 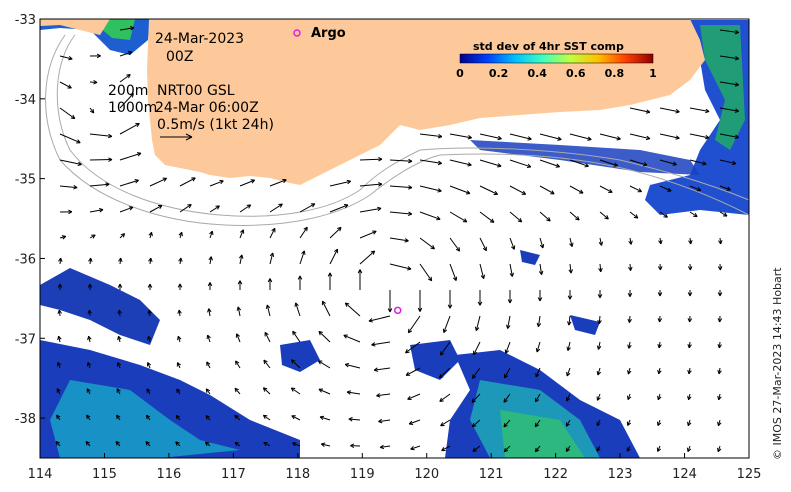 What do you see at coordinates (491, 474) in the screenshot?
I see `lon-tick-label: 121` at bounding box center [491, 474].